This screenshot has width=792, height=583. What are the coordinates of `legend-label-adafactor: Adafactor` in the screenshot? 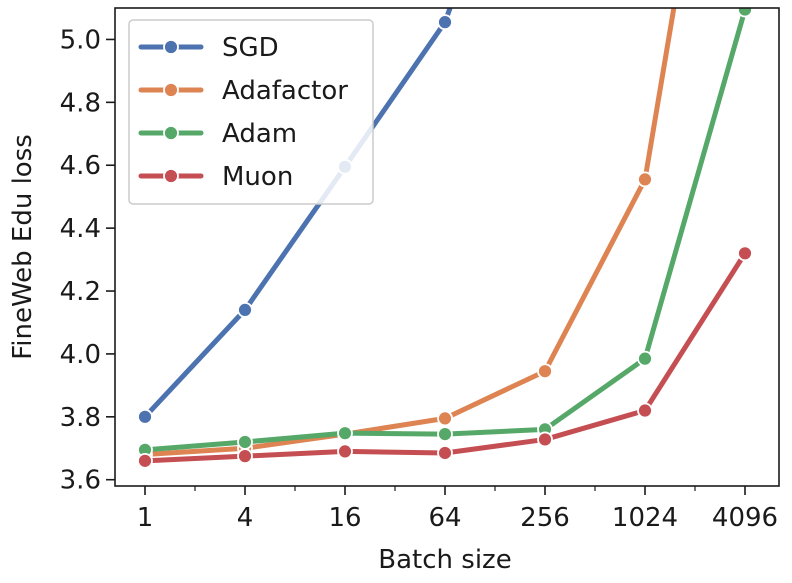 It's located at (285, 91).